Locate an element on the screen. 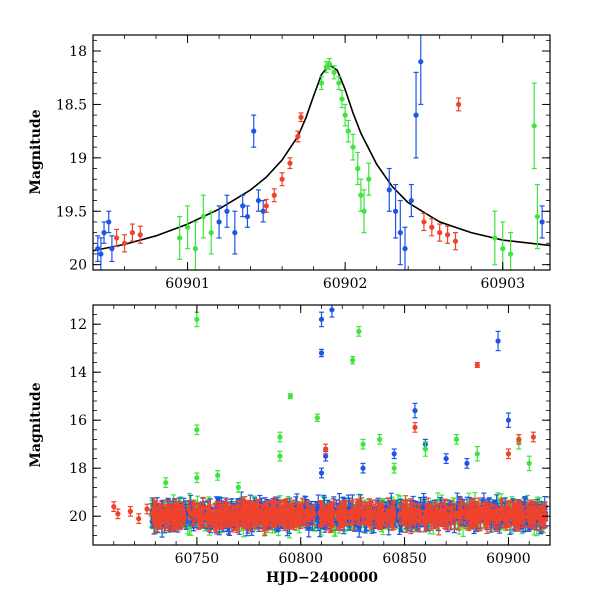 The height and width of the screenshot is (600, 600). top-ytick-label: 19 is located at coordinates (78, 159).